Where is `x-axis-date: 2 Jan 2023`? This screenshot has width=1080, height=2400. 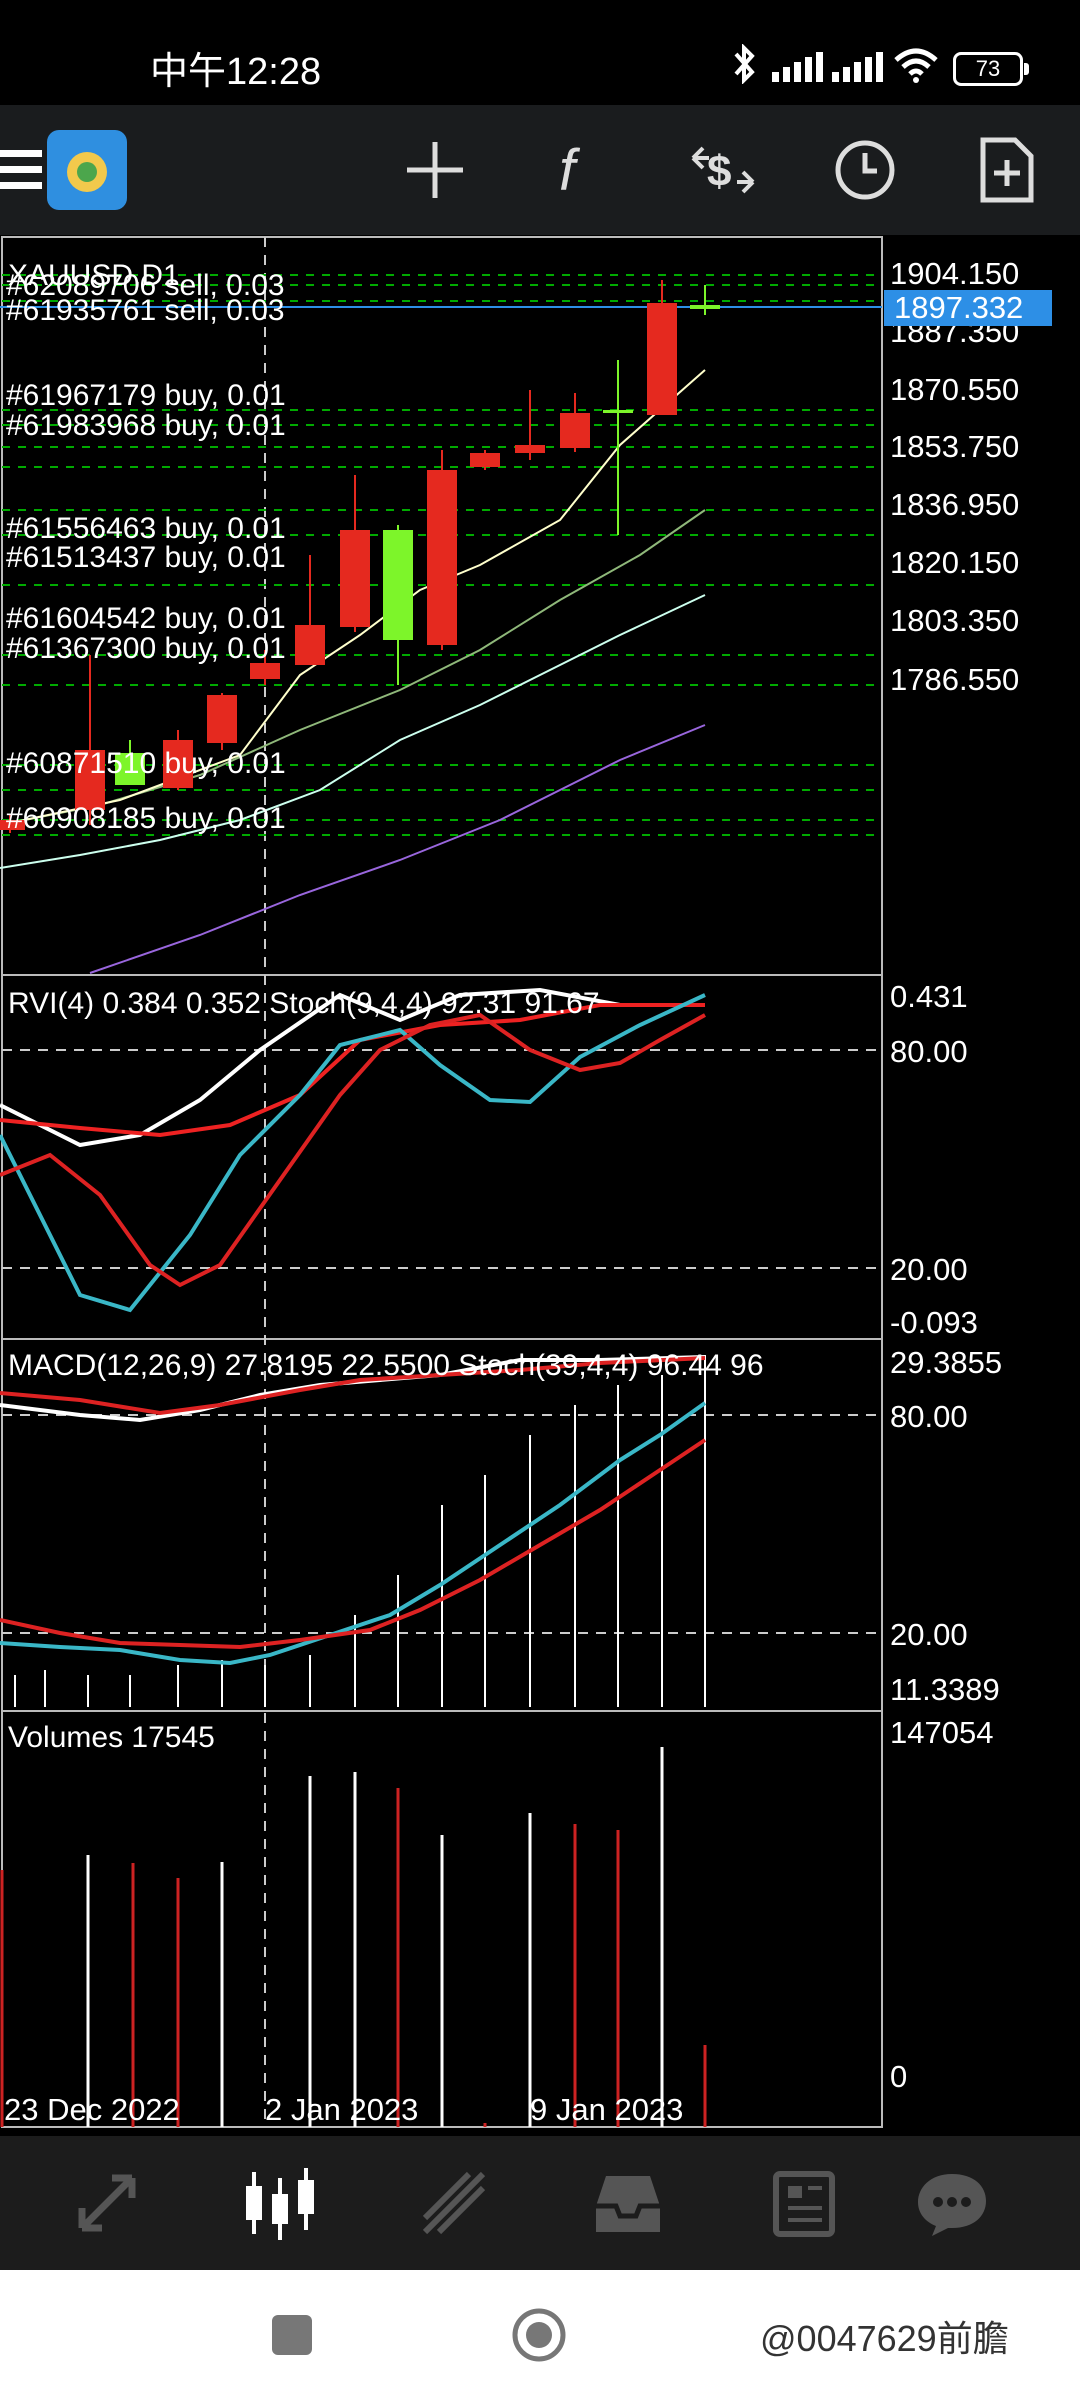 x-axis-date: 2 Jan 2023 is located at coordinates (341, 2109).